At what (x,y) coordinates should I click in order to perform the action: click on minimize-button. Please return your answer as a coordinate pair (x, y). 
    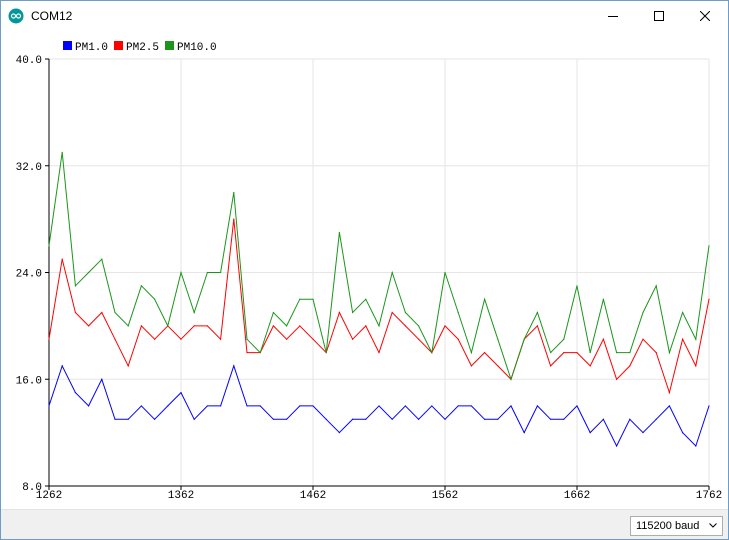
    Looking at the image, I should click on (613, 16).